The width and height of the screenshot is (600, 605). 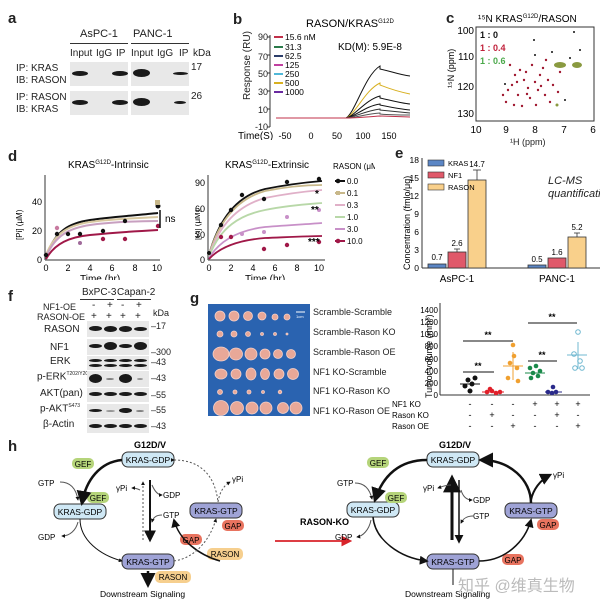 I want to click on svg-text: GAP, so click(x=233, y=526).